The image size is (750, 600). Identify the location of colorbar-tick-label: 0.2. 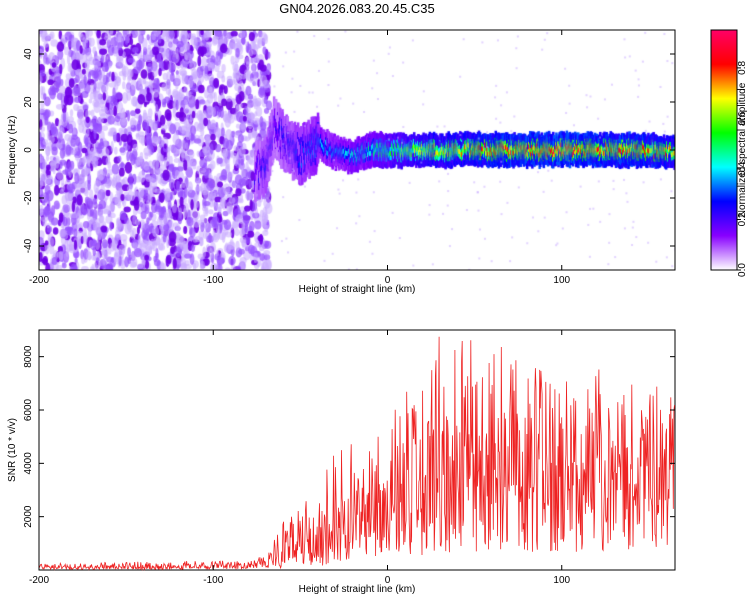
(742, 219).